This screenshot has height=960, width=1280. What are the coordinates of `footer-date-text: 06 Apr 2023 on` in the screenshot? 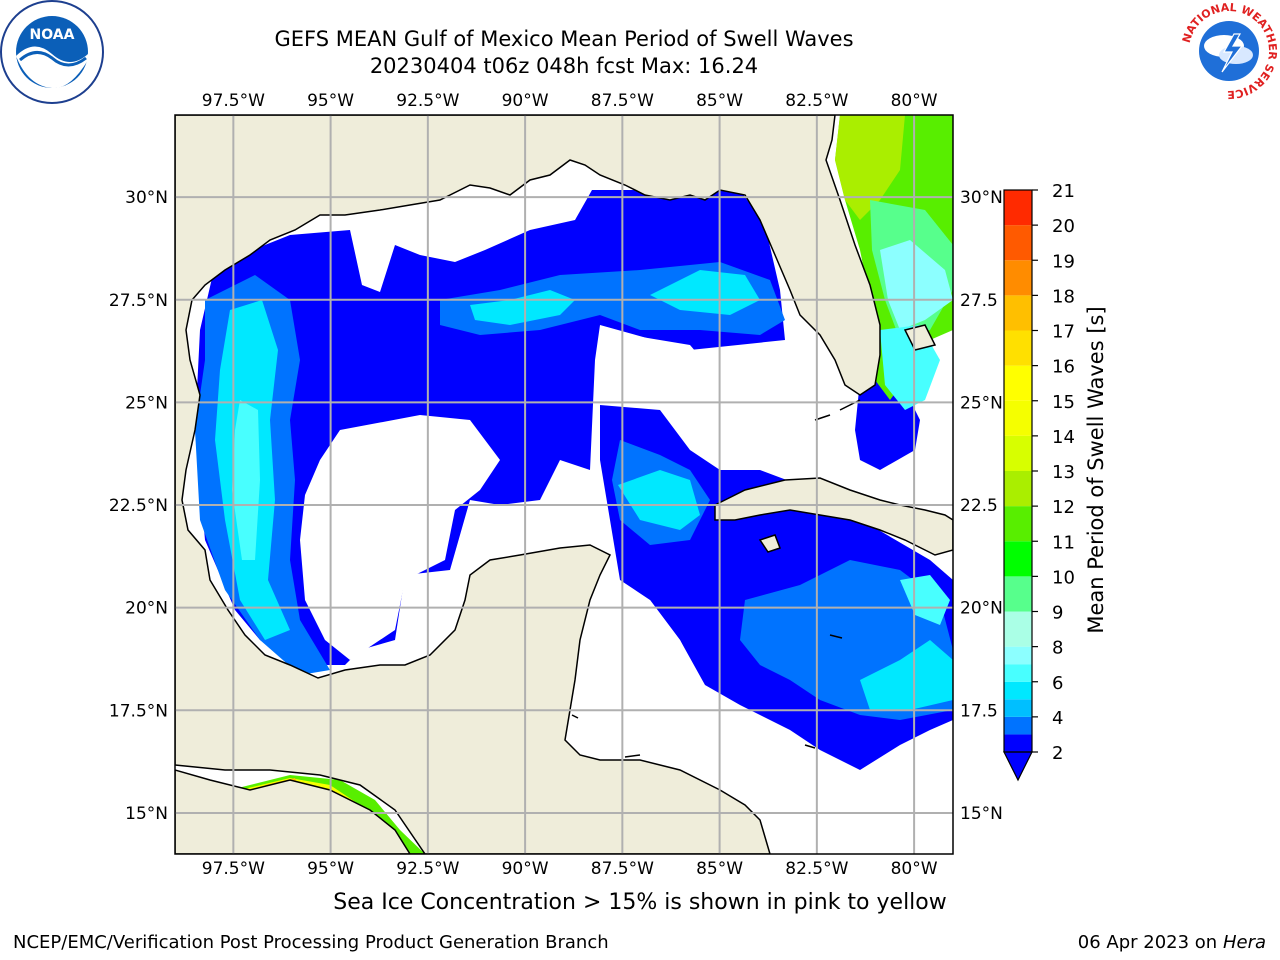 It's located at (1147, 942).